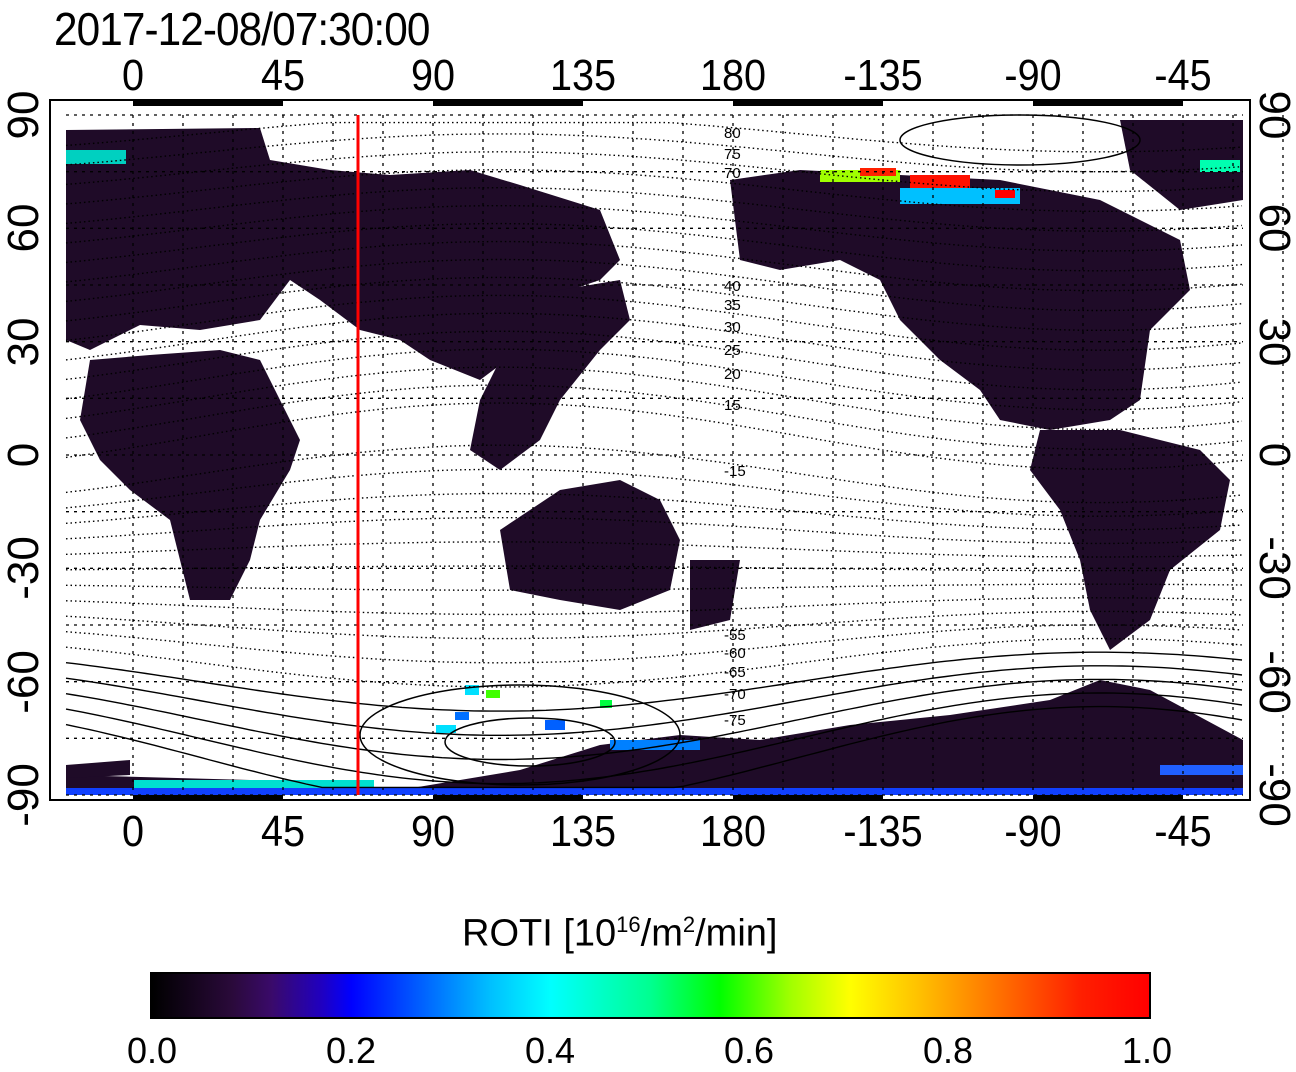 The width and height of the screenshot is (1296, 1072). I want to click on colorbar-tick-label: 0.0, so click(152, 1050).